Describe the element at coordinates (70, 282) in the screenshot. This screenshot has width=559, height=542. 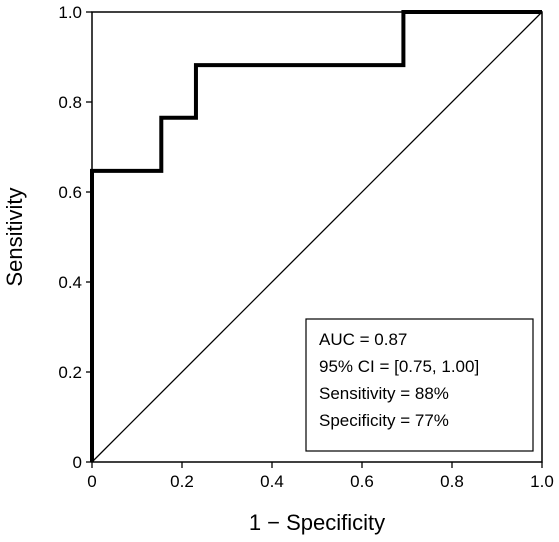
I see `y-tick-label: 0.4` at that location.